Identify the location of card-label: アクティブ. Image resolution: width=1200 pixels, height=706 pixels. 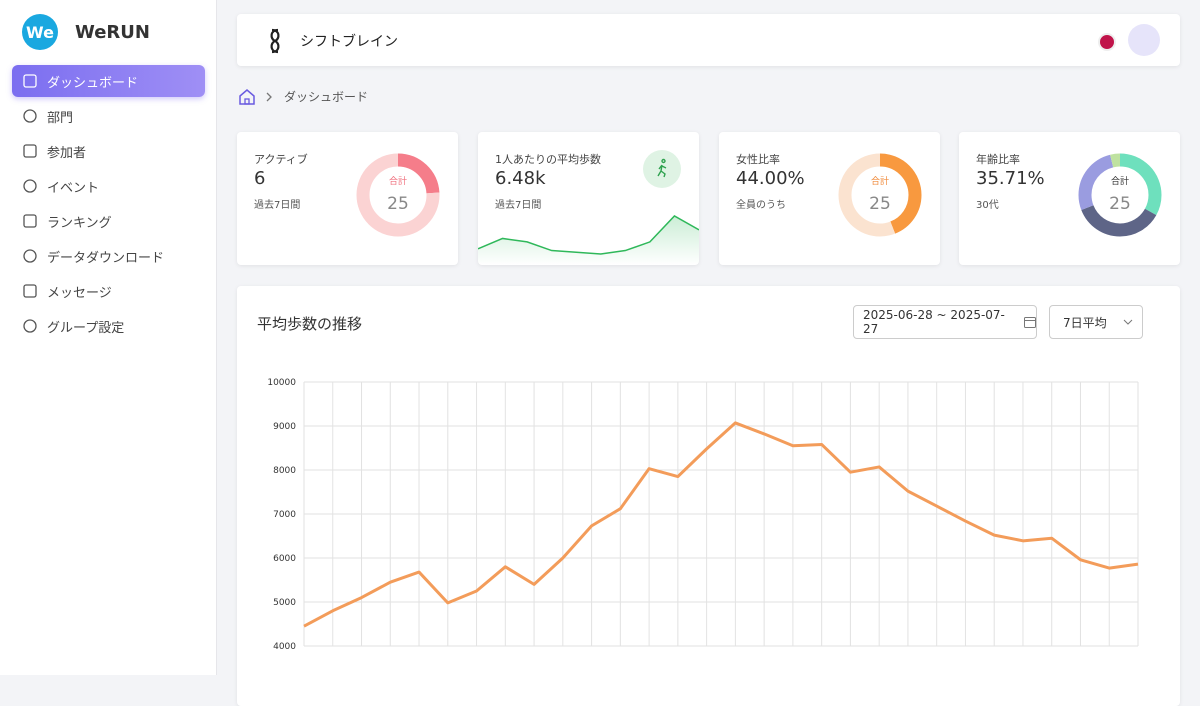
(281, 159).